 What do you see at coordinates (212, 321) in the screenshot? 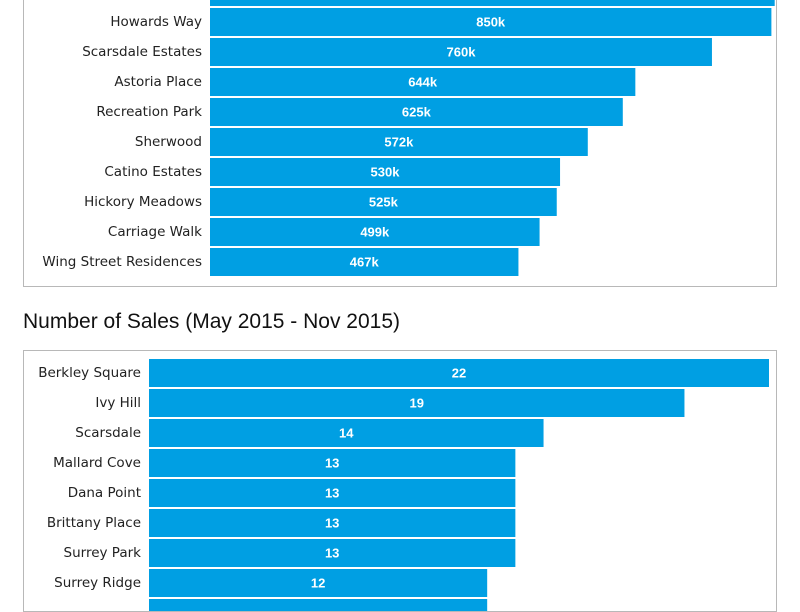
I see `number-of-sales-title: Number of Sales (May 2015 - Nov 2015)` at bounding box center [212, 321].